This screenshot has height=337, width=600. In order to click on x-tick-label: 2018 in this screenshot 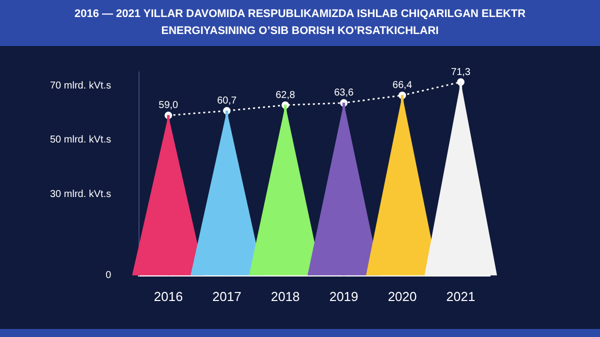, I will do `click(285, 296)`.